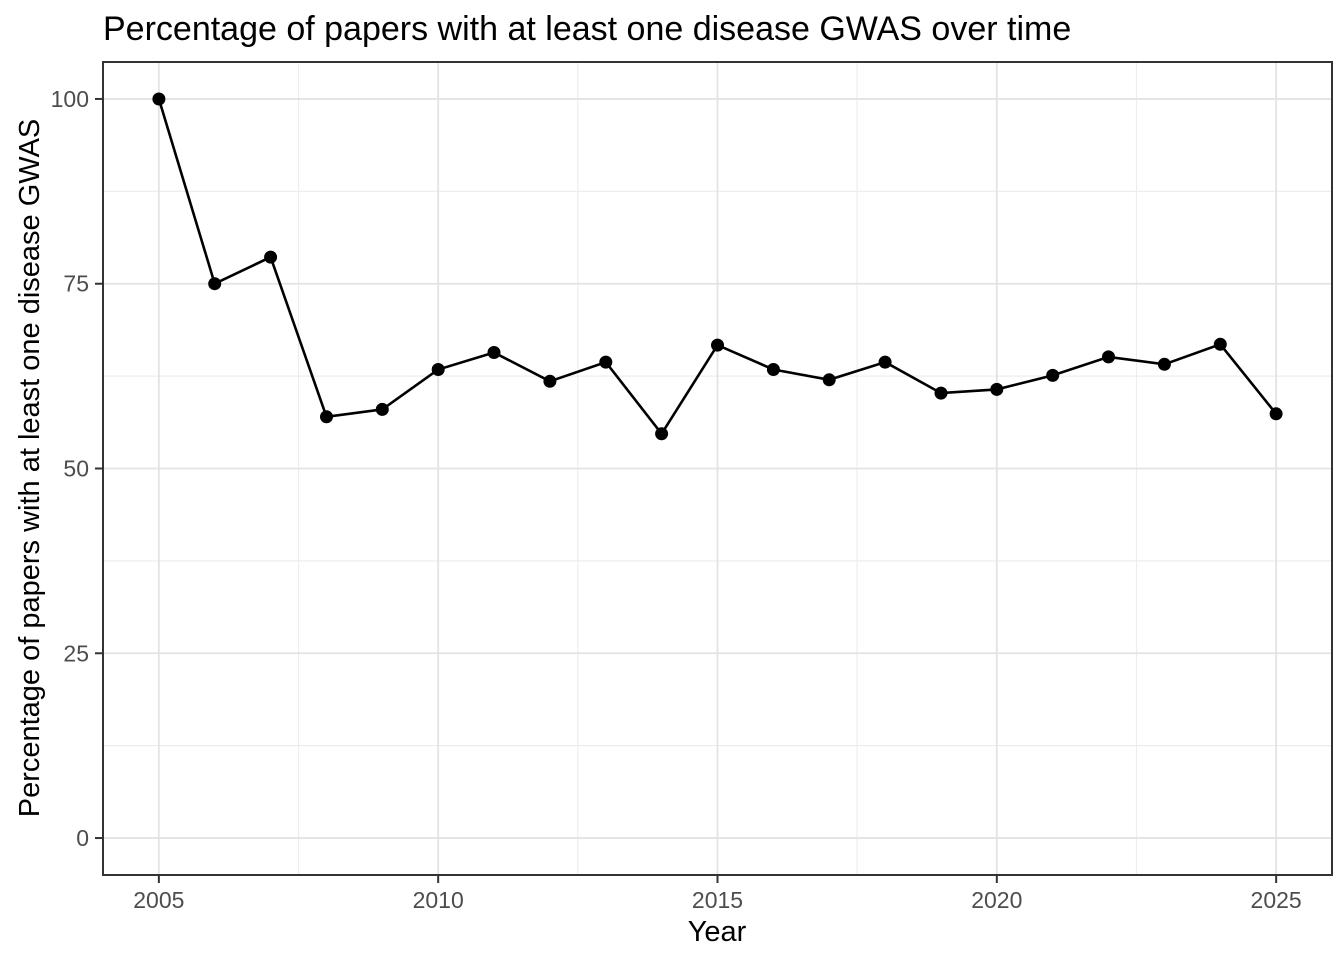  I want to click on data-point-2022, so click(1108, 357).